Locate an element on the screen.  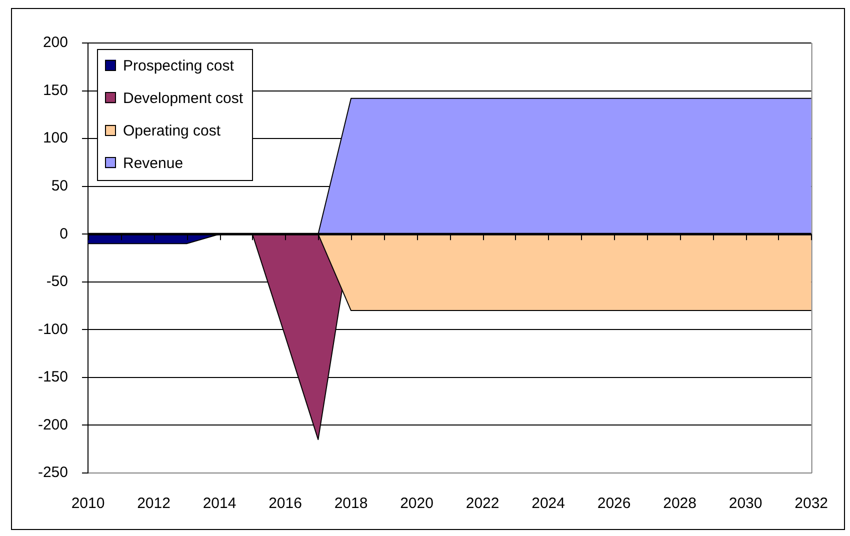
x-tick-label: 2030 is located at coordinates (745, 503).